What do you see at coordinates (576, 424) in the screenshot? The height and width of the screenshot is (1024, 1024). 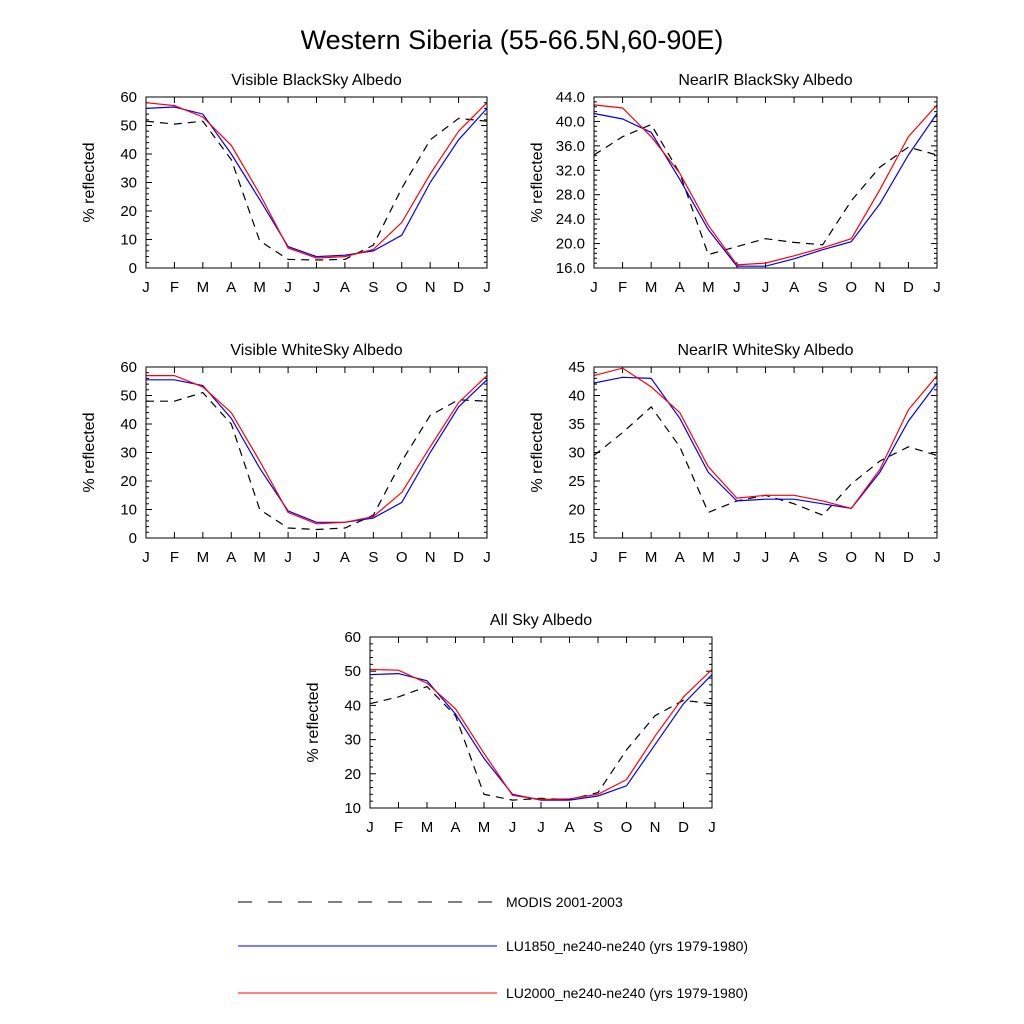 I see `y-tick-label: 35` at bounding box center [576, 424].